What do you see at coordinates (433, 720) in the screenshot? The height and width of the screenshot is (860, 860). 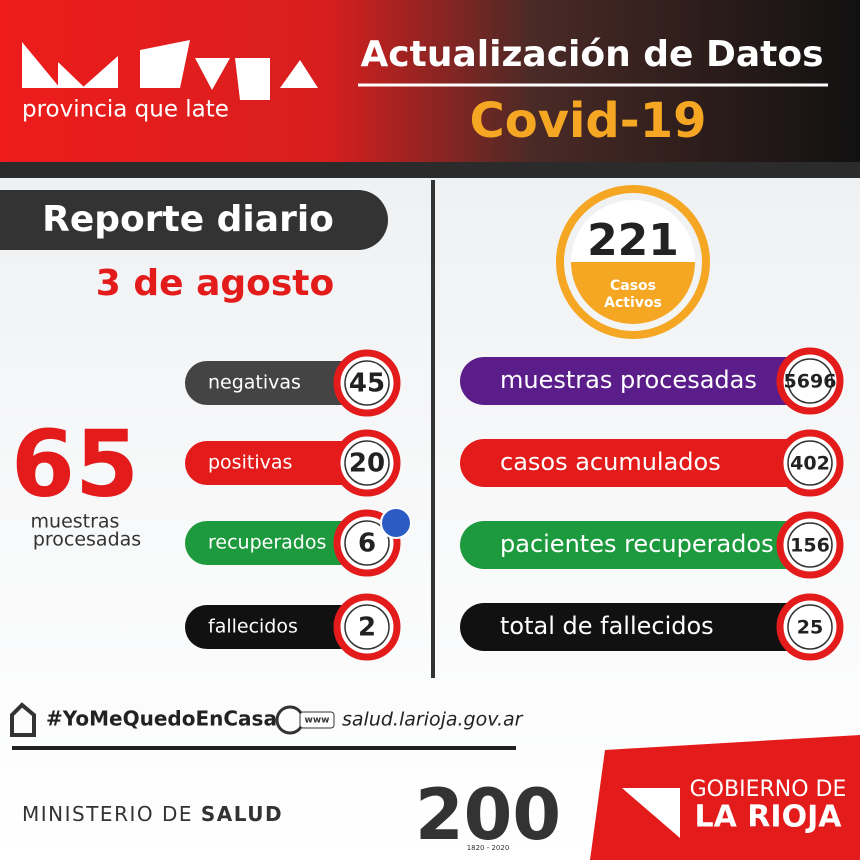 I see `website: salud.larioja.gov.ar` at bounding box center [433, 720].